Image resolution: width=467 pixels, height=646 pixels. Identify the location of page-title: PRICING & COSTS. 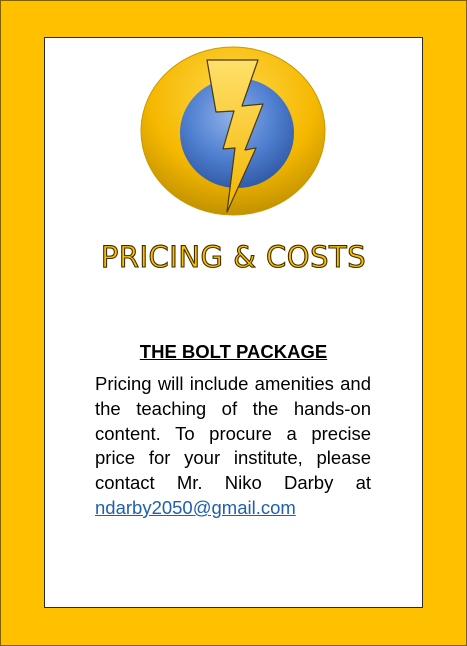
(233, 257).